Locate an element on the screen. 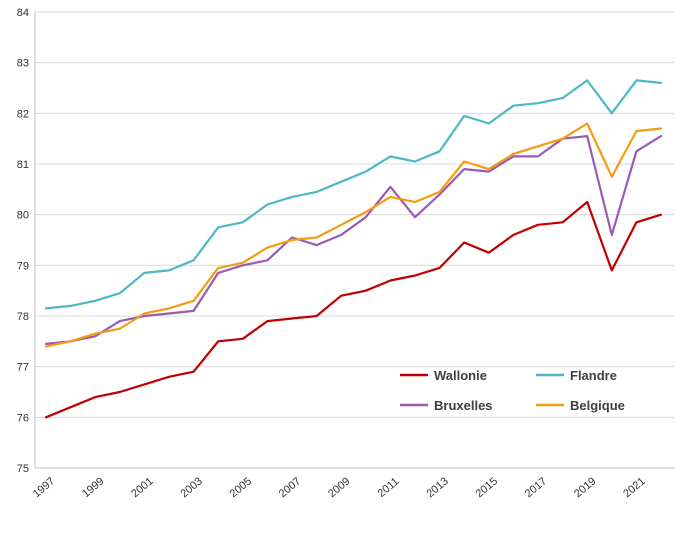 This screenshot has height=534, width=700. y-tick-label-82: 82 is located at coordinates (23, 114).